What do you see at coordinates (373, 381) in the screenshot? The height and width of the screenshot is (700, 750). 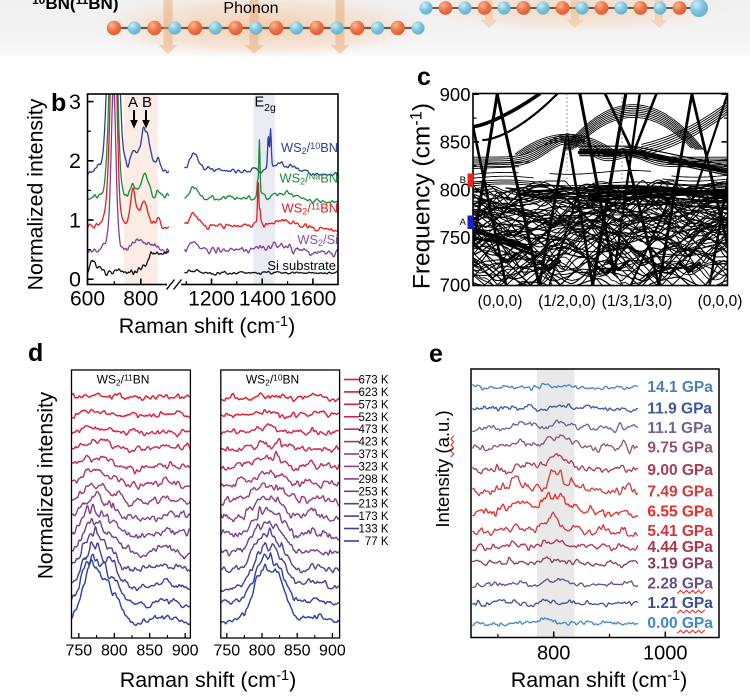 I see `svg-text: 673 K` at bounding box center [373, 381].